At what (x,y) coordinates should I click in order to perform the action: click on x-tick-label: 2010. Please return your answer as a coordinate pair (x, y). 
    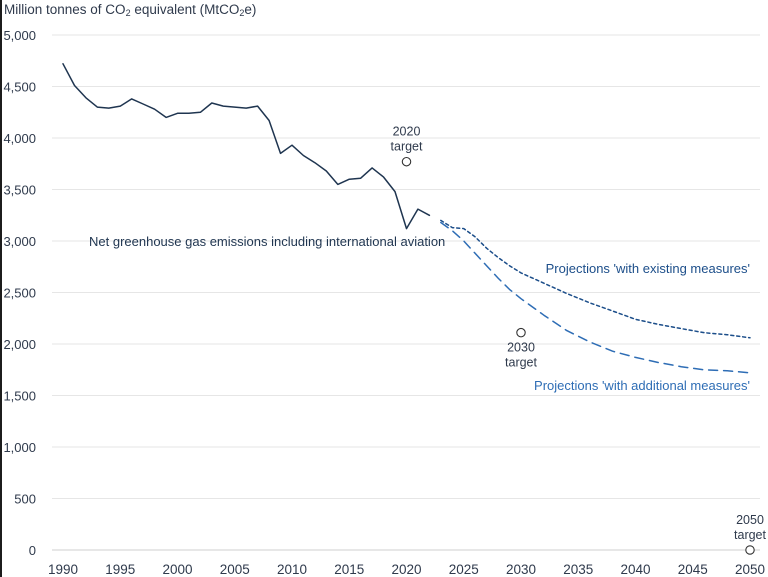
    Looking at the image, I should click on (292, 569).